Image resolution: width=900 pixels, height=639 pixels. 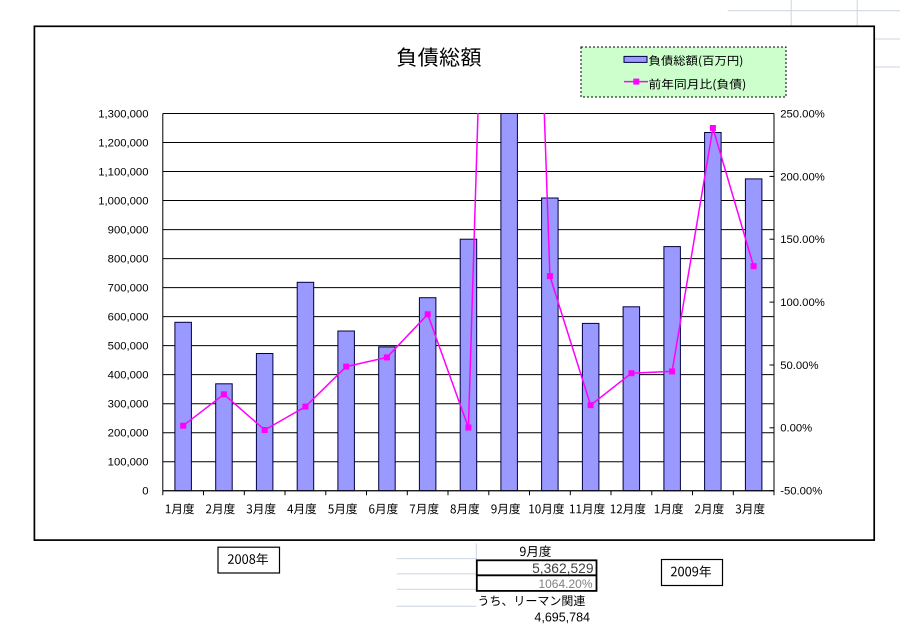 I want to click on svg-text: 0.00%, so click(x=796, y=429).